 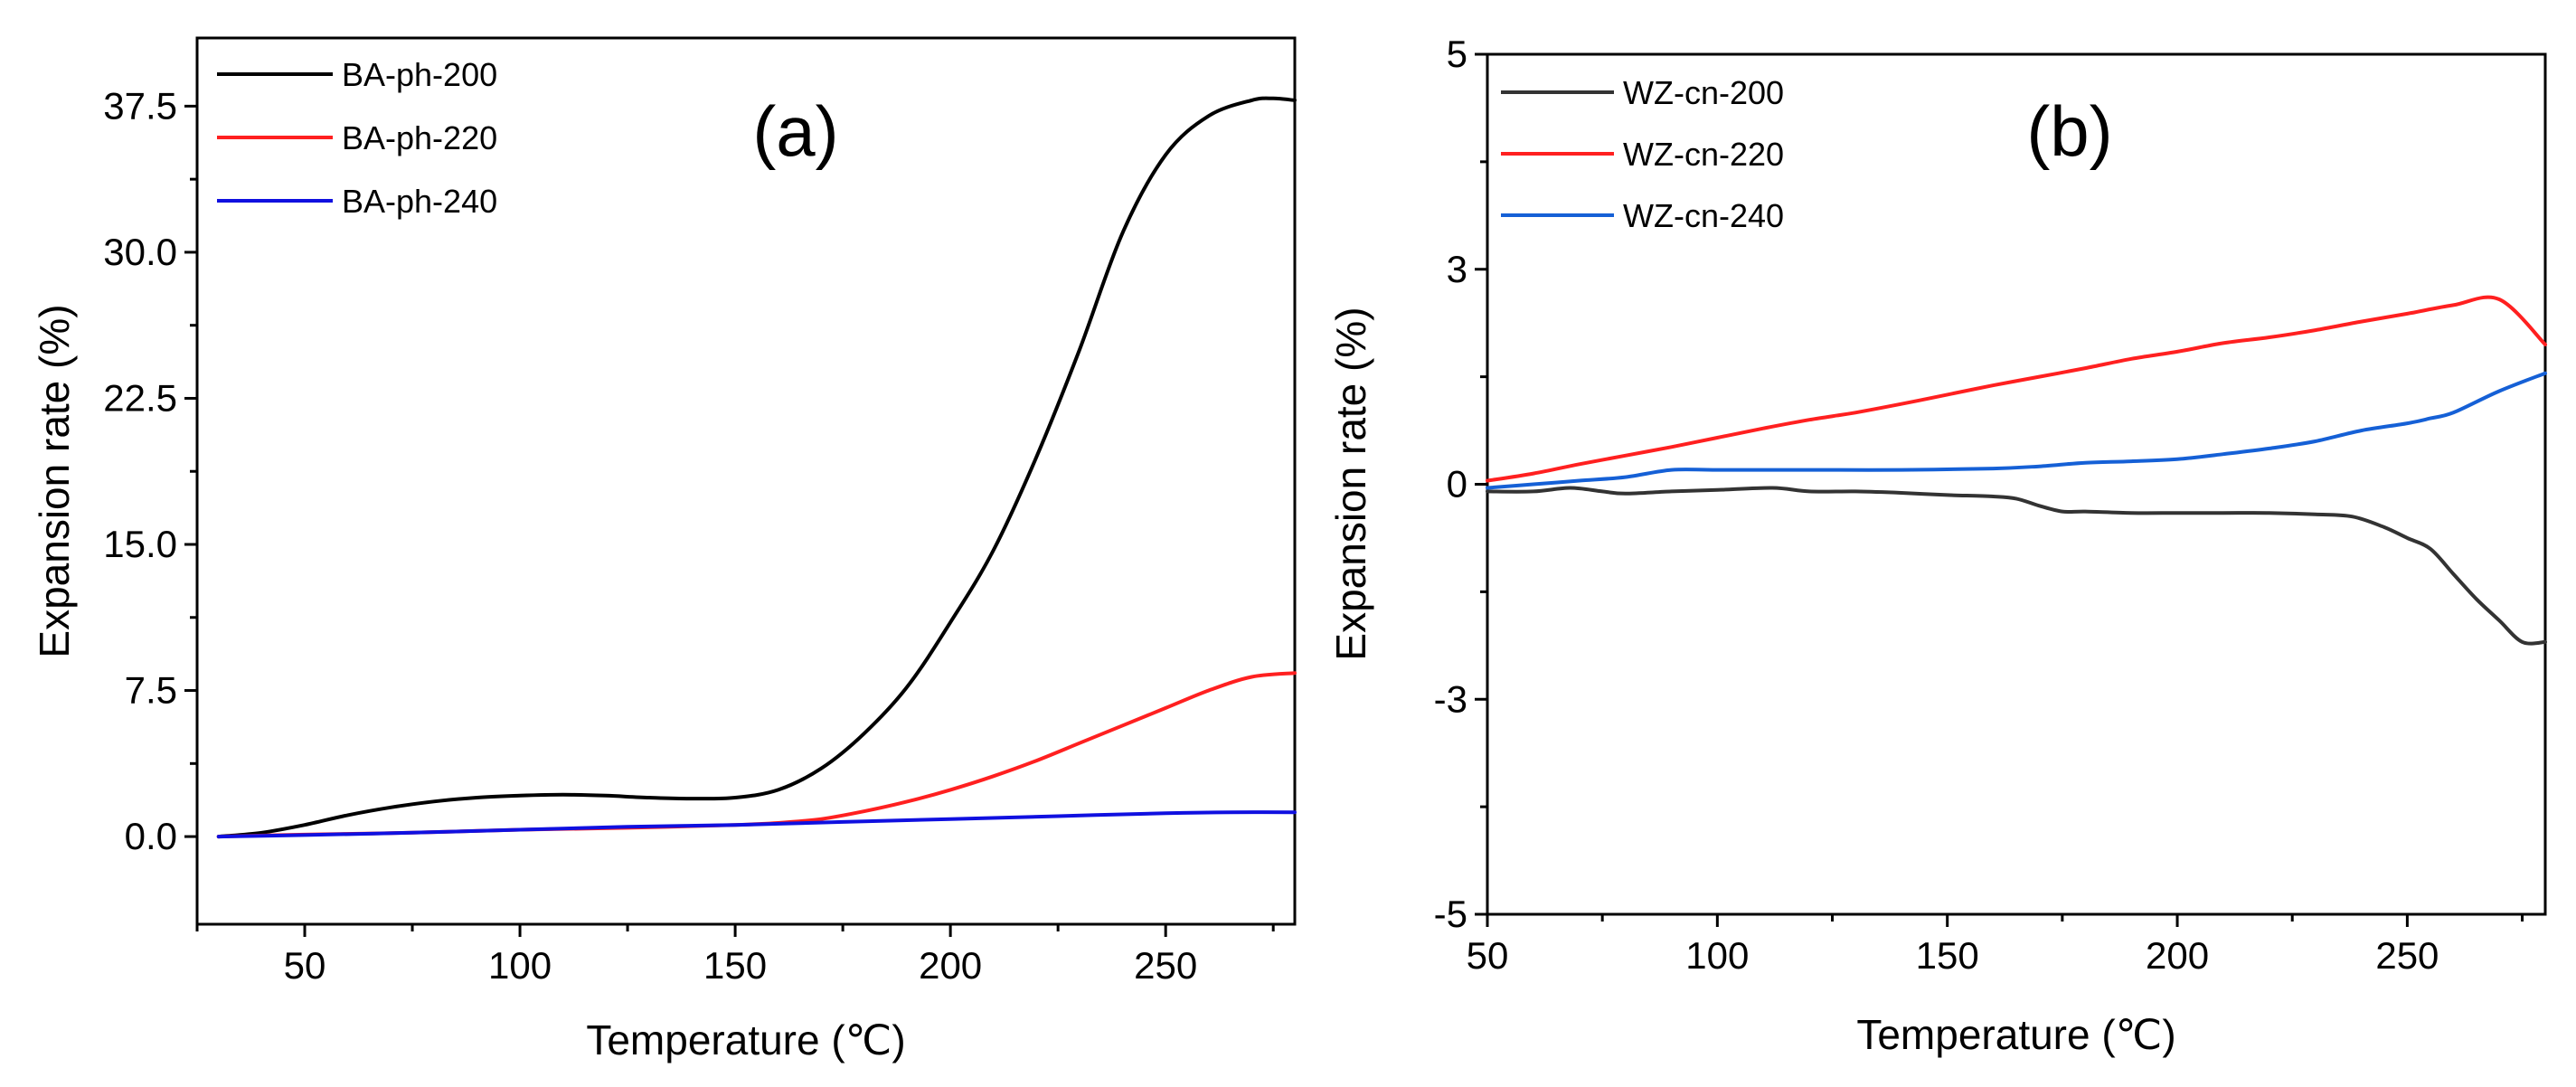 What do you see at coordinates (1450, 914) in the screenshot?
I see `y-tick-label-b: -5` at bounding box center [1450, 914].